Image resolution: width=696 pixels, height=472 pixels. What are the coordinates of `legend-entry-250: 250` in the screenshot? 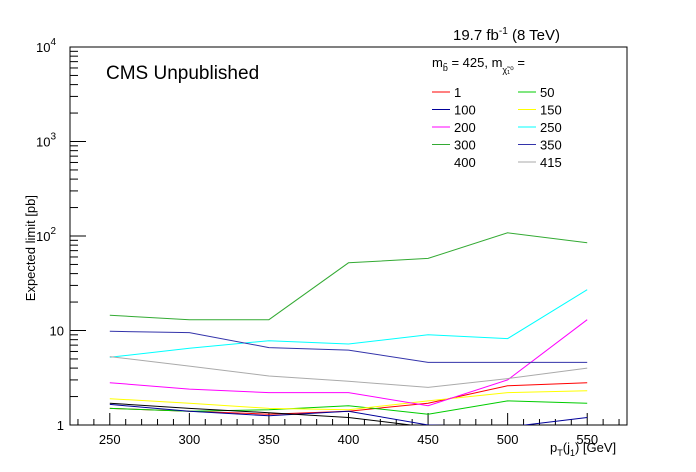 It's located at (551, 127).